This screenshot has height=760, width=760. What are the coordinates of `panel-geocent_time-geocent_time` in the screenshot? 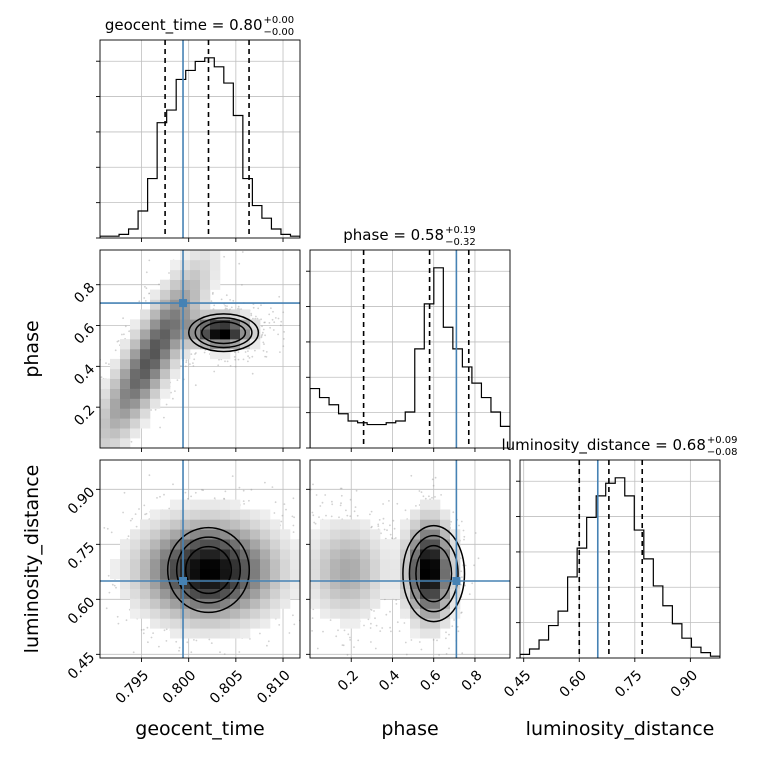 It's located at (198, 140).